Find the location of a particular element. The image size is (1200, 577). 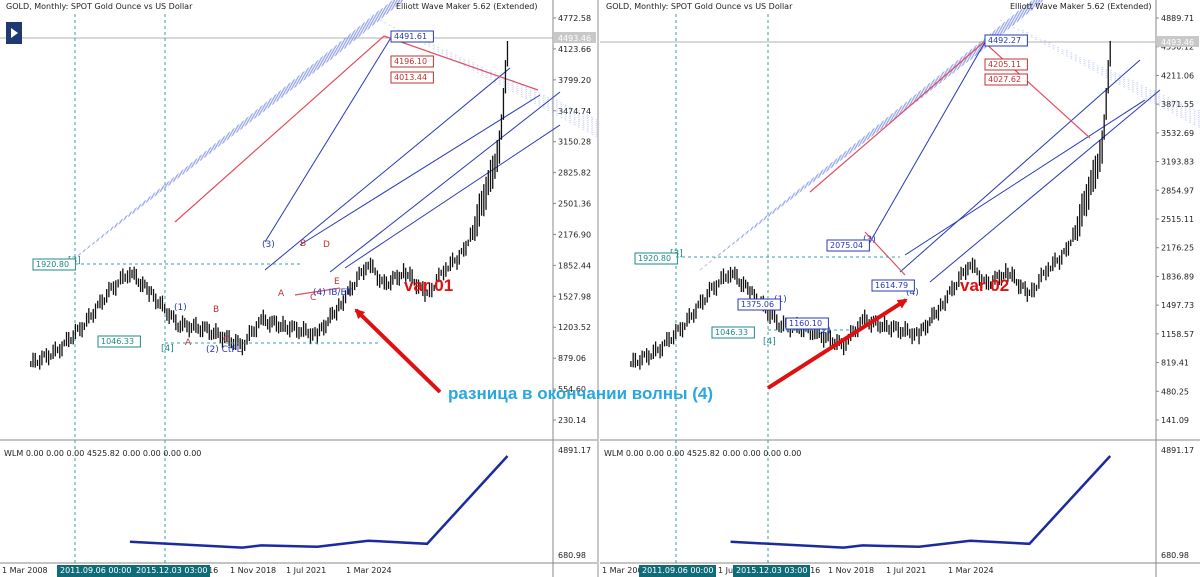

wave-label: D is located at coordinates (326, 245).